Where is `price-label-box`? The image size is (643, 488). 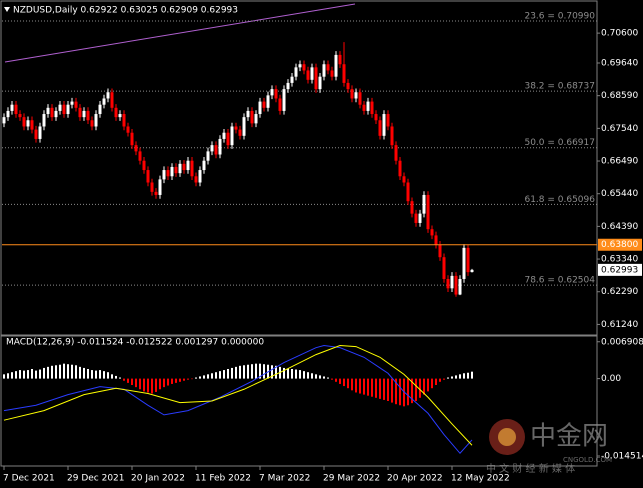 price-label-box is located at coordinates (620, 244).